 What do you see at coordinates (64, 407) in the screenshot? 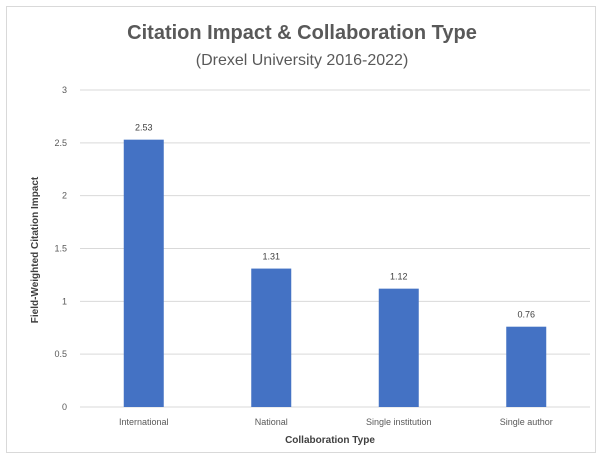
I see `y-tick-label: 0` at bounding box center [64, 407].